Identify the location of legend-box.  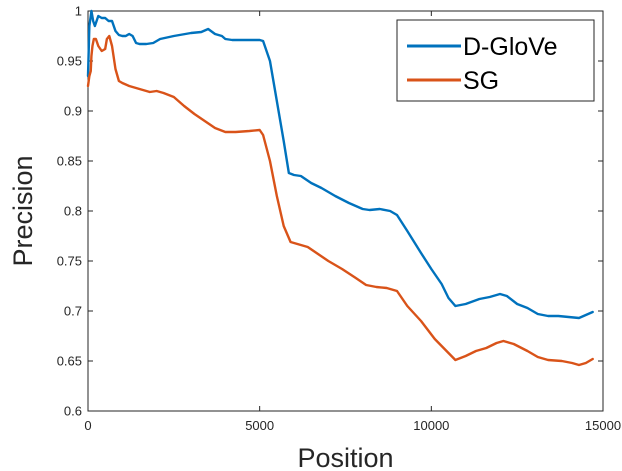
(495, 60).